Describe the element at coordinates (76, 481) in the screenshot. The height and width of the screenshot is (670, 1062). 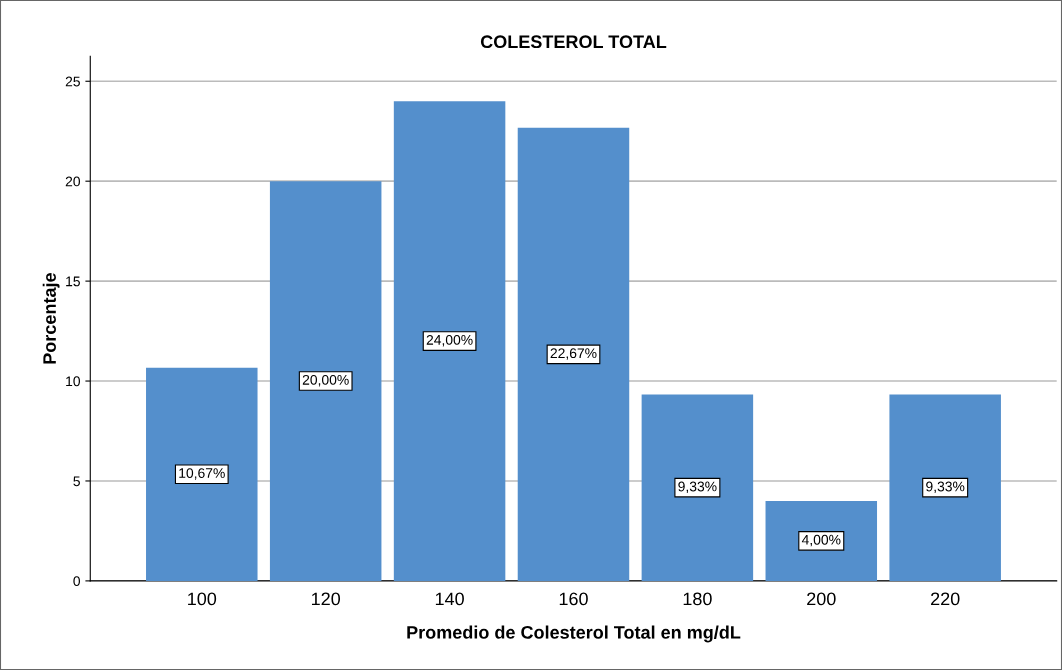
I see `y-tick-label: 5` at that location.